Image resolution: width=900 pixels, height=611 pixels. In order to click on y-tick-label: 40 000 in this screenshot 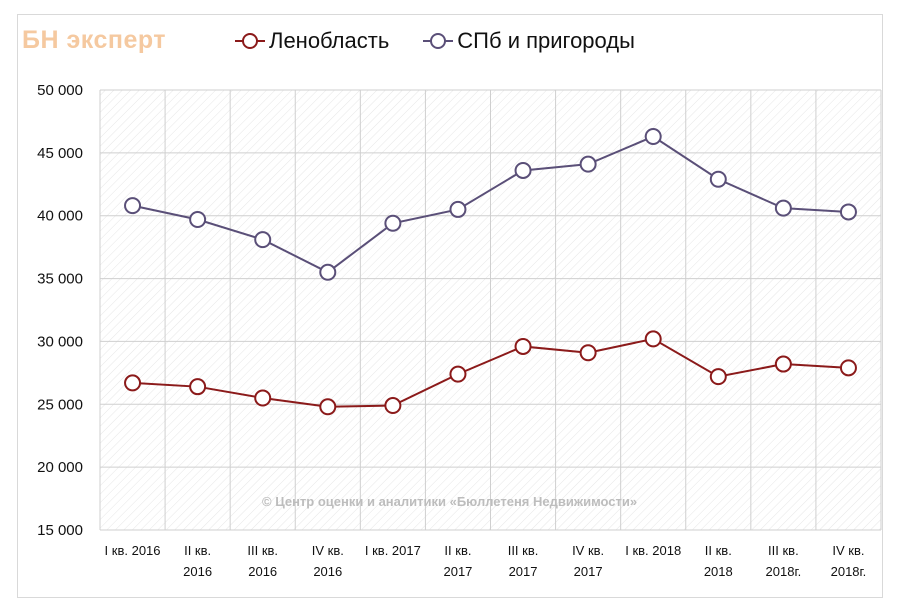, I will do `click(60, 216)`.